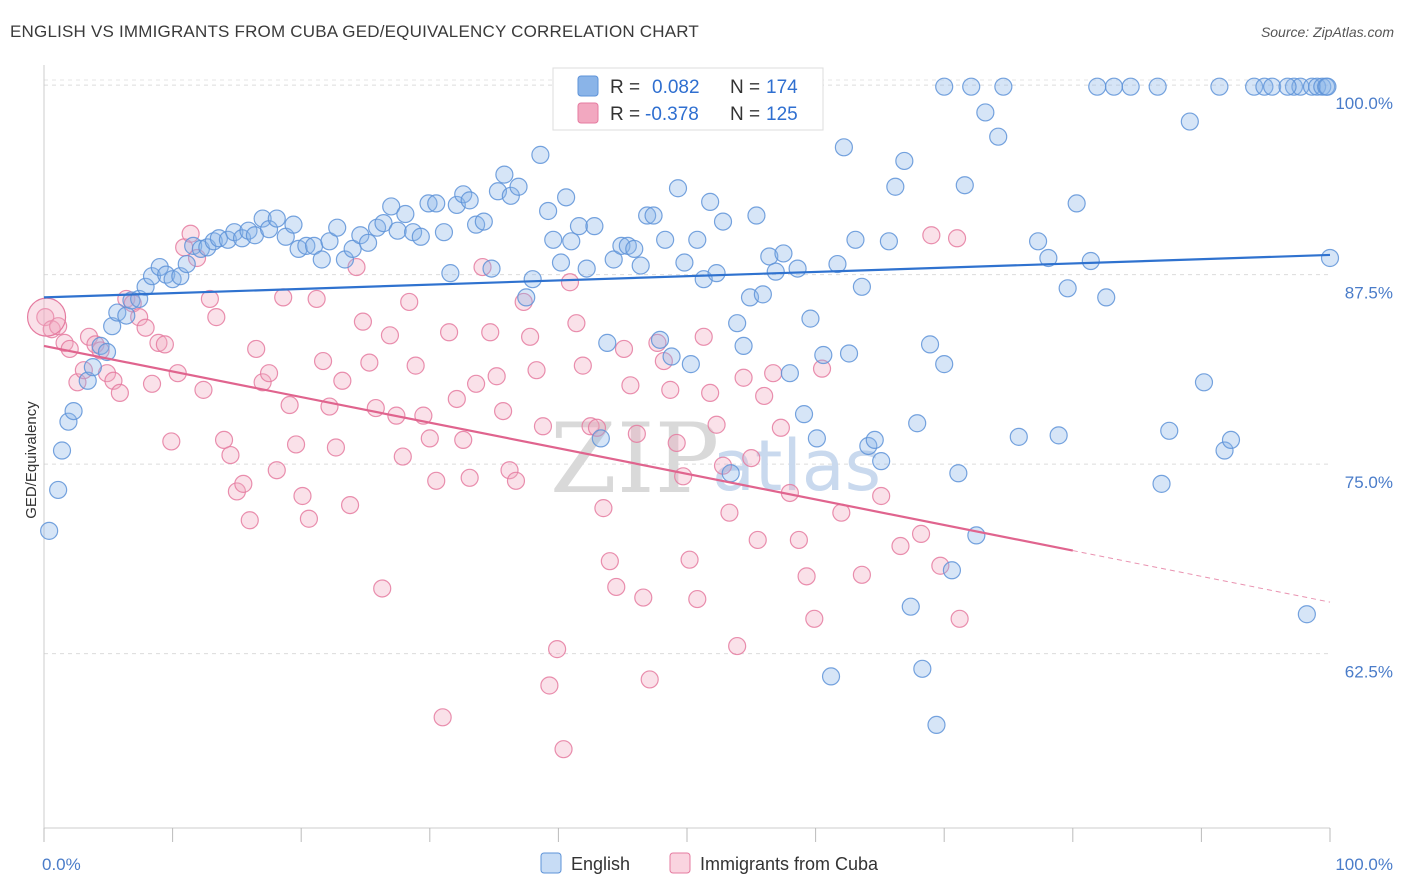 Image resolution: width=1406 pixels, height=892 pixels. Describe the element at coordinates (634, 459) in the screenshot. I see `watermark-zip: ZIP` at that location.